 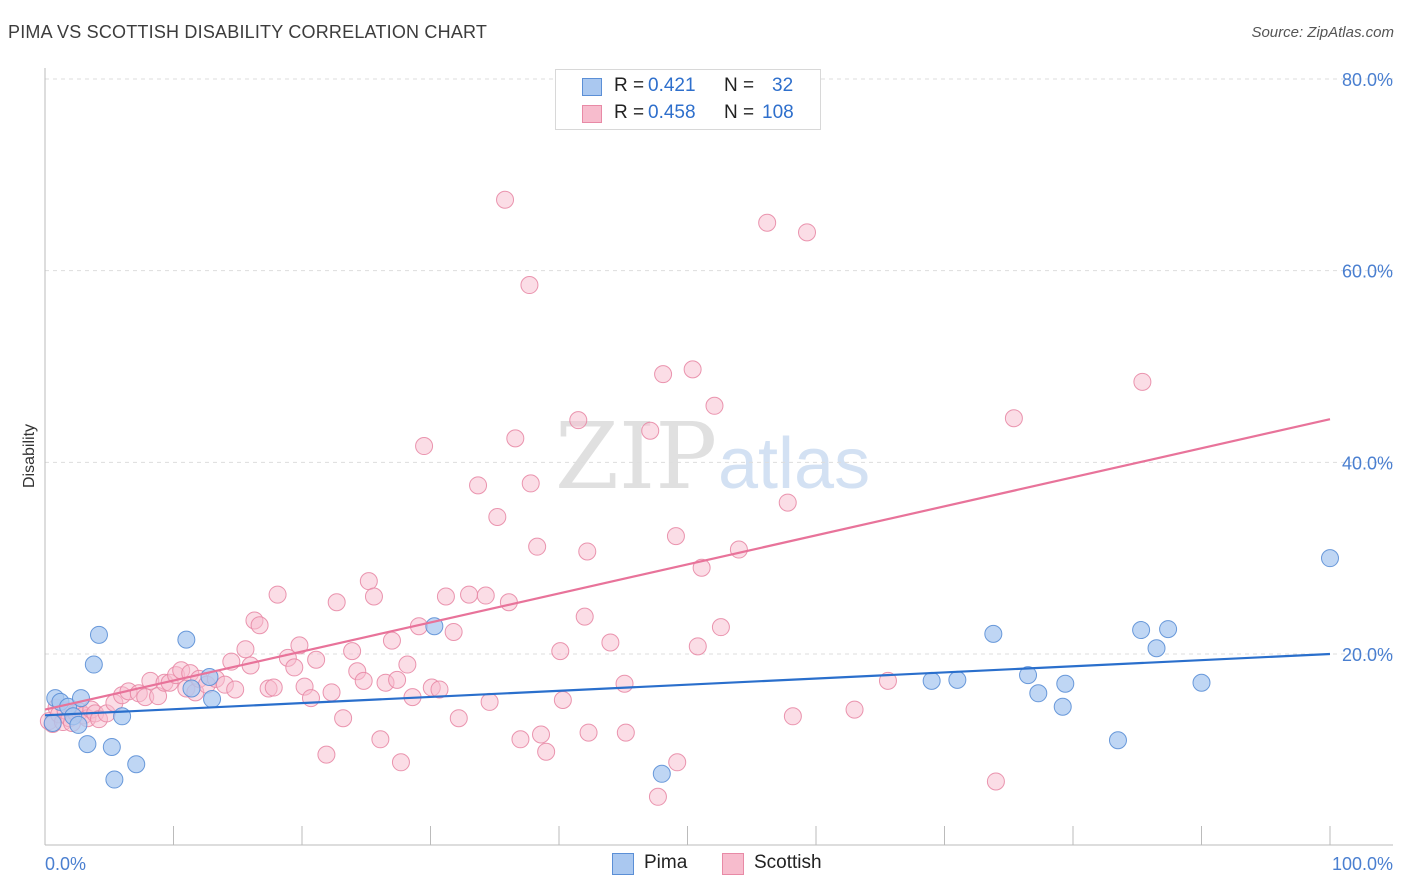 What do you see at coordinates (1367, 463) in the screenshot?
I see `y-tick-label: 40.0%` at bounding box center [1367, 463].